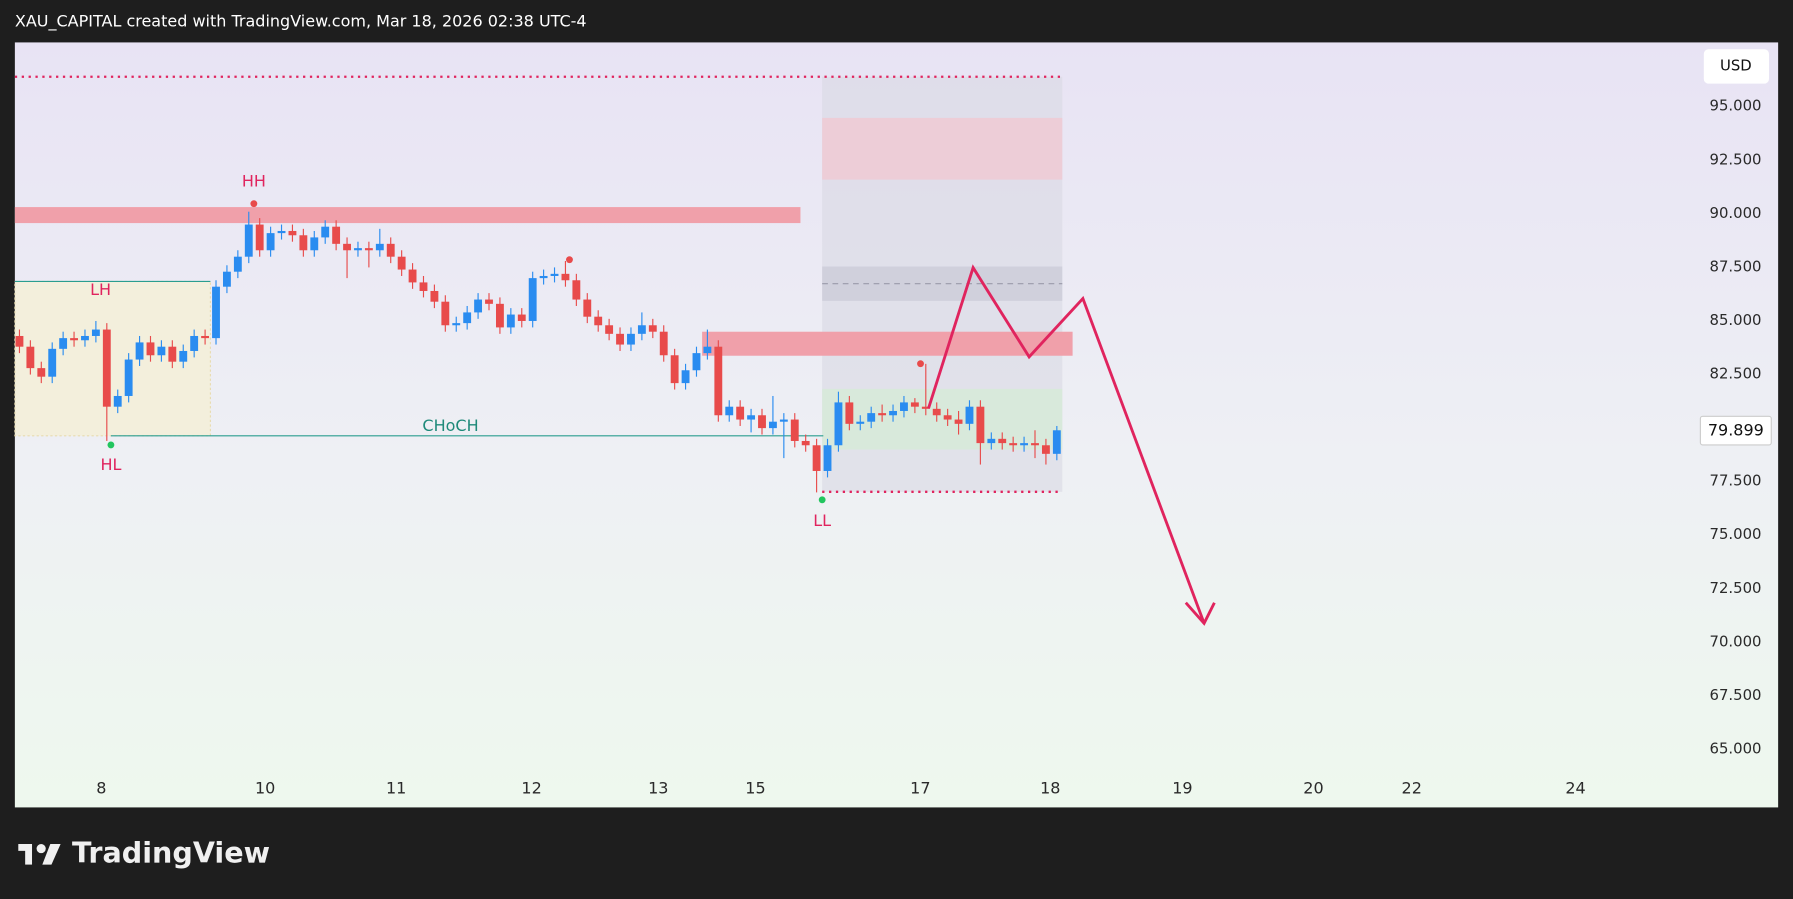  Describe the element at coordinates (1736, 430) in the screenshot. I see `last-price-label: 79.899` at that location.